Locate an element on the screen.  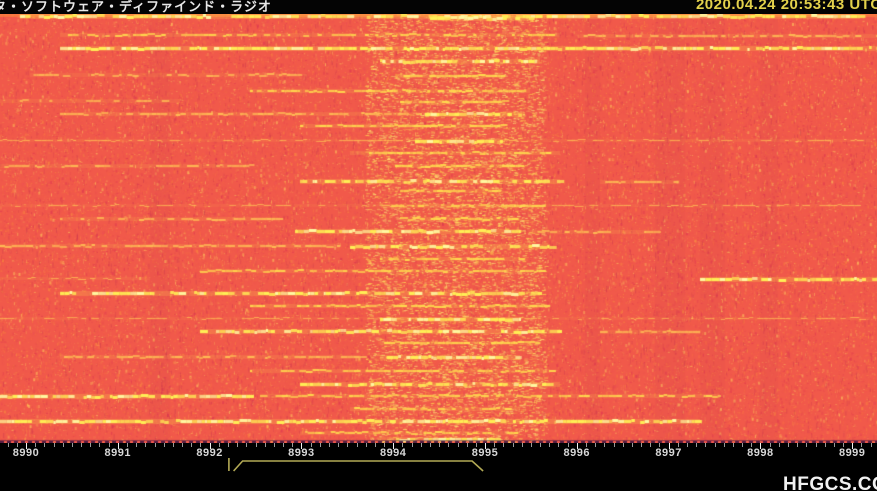
freq-tick-label: 8990 is located at coordinates (26, 453).